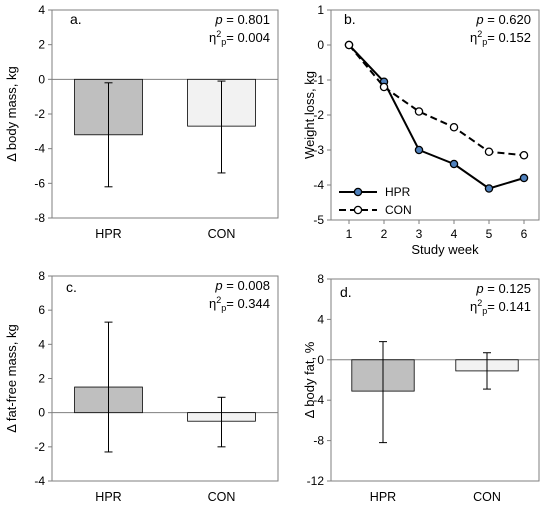  I want to click on x-tick-label: 1, so click(349, 234).